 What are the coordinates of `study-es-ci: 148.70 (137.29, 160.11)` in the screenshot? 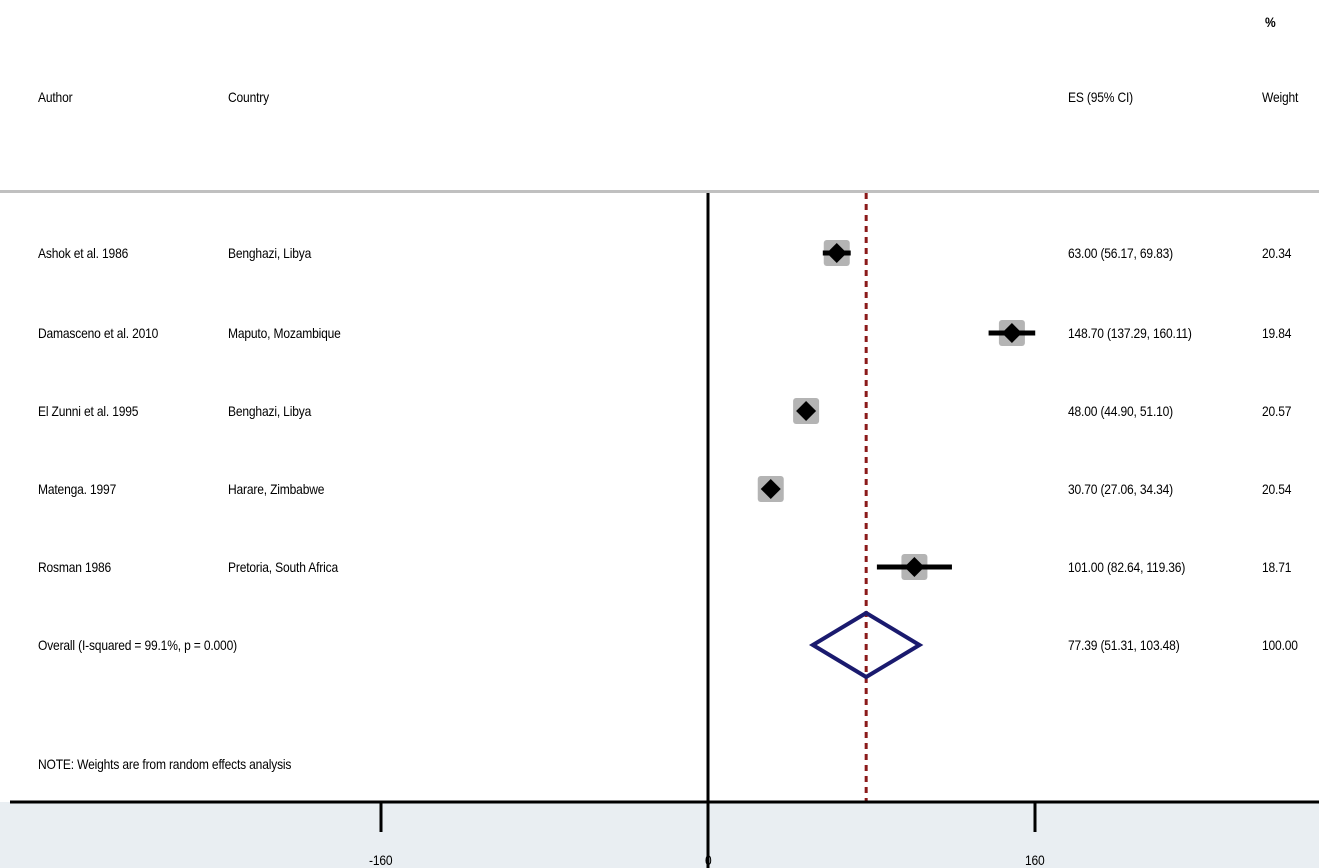 It's located at (1130, 333).